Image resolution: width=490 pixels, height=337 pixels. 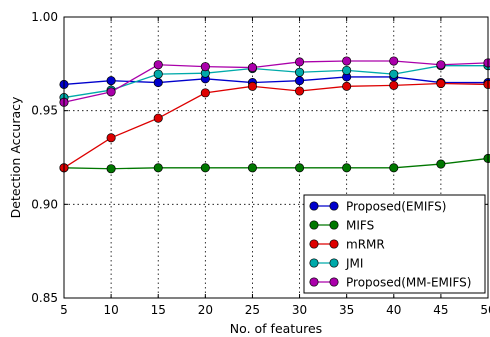 What do you see at coordinates (299, 310) in the screenshot?
I see `x-tick-label: 30` at bounding box center [299, 310].